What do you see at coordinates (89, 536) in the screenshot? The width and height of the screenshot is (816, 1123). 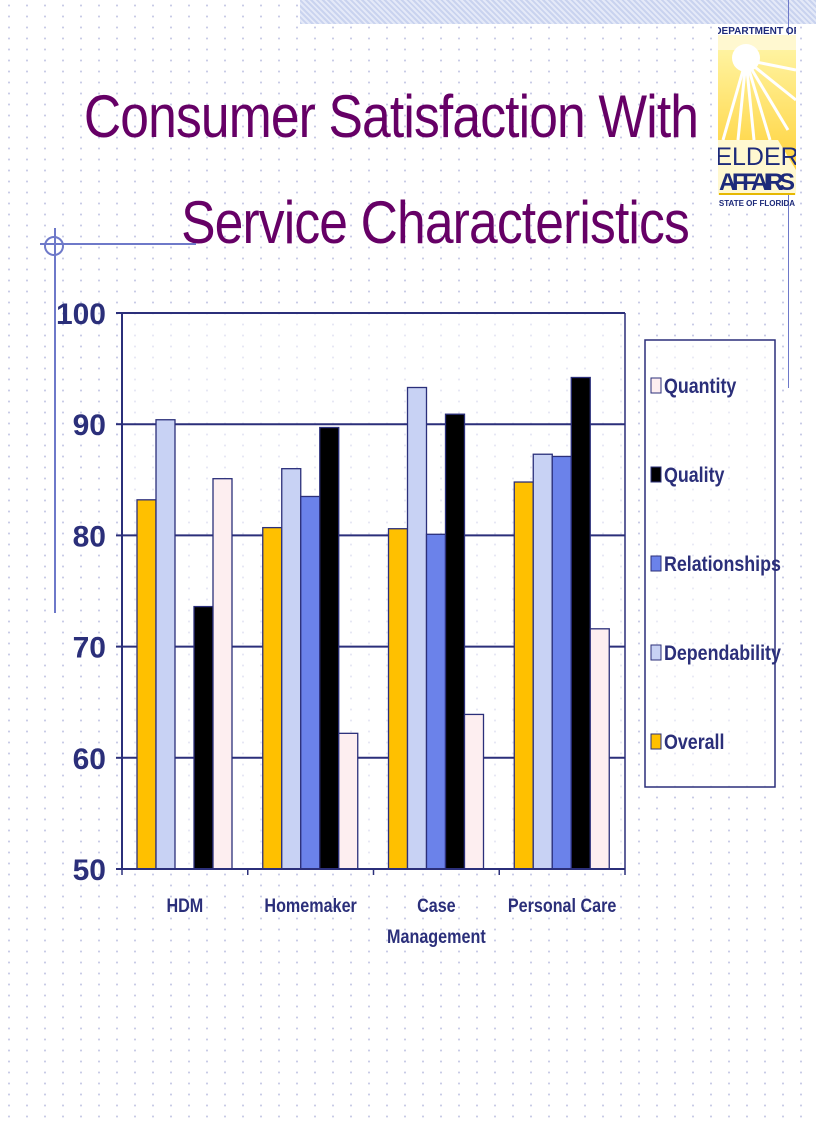 I see `y-tick-label: 80` at bounding box center [89, 536].